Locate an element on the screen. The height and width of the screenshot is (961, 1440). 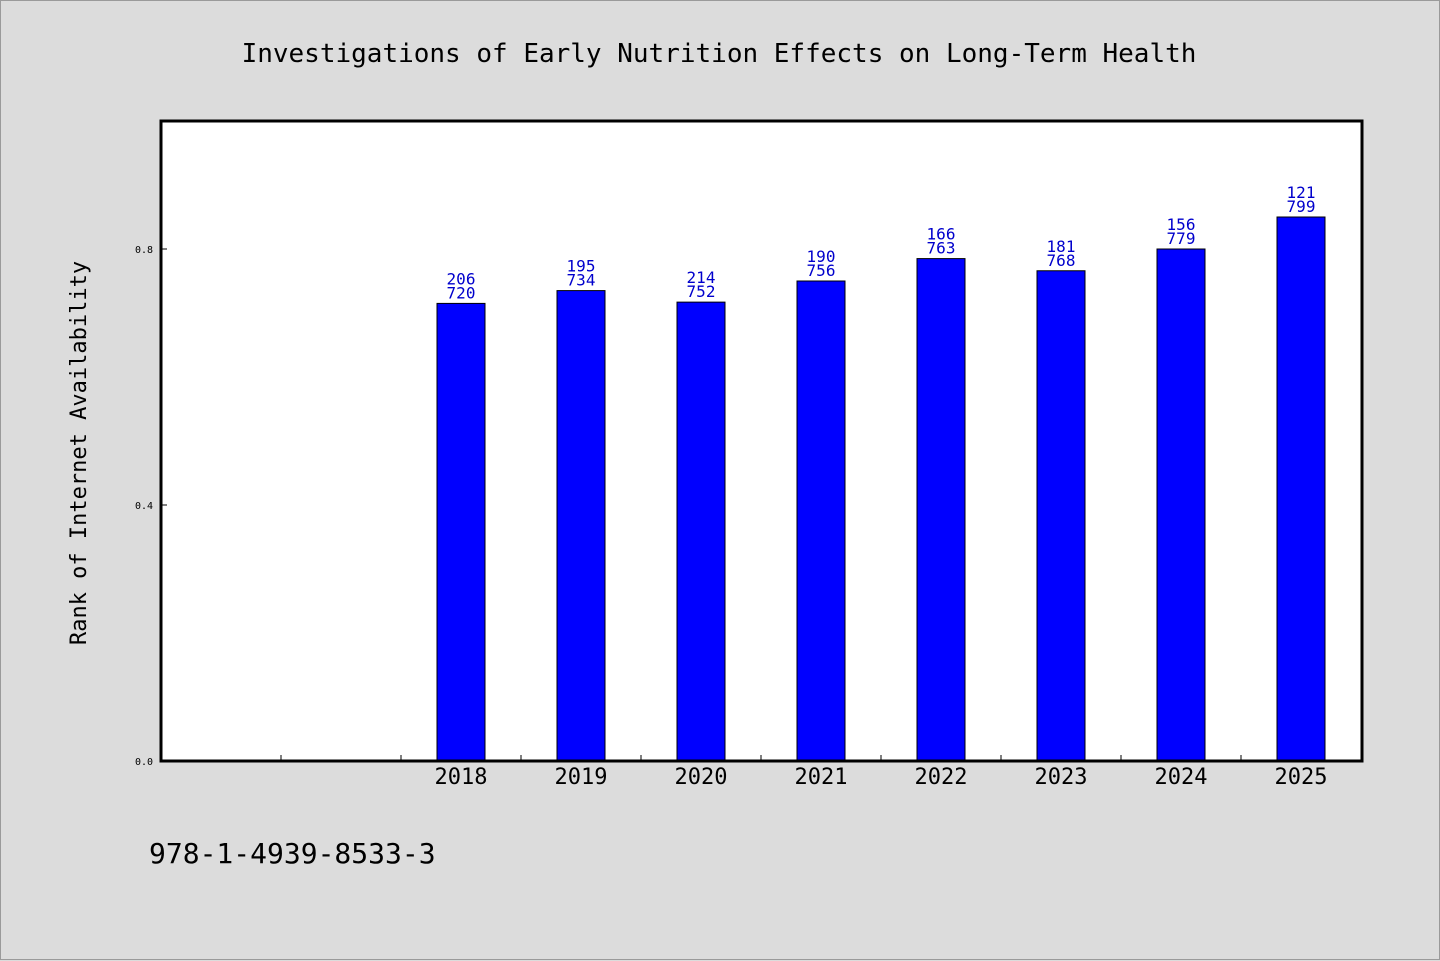
bar-2020 is located at coordinates (701, 531).